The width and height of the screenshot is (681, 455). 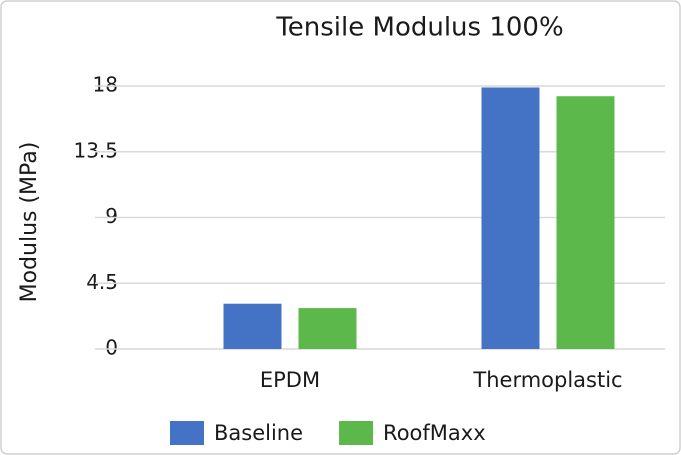 I want to click on y-axis-label: Modulus (MPa), so click(x=29, y=222).